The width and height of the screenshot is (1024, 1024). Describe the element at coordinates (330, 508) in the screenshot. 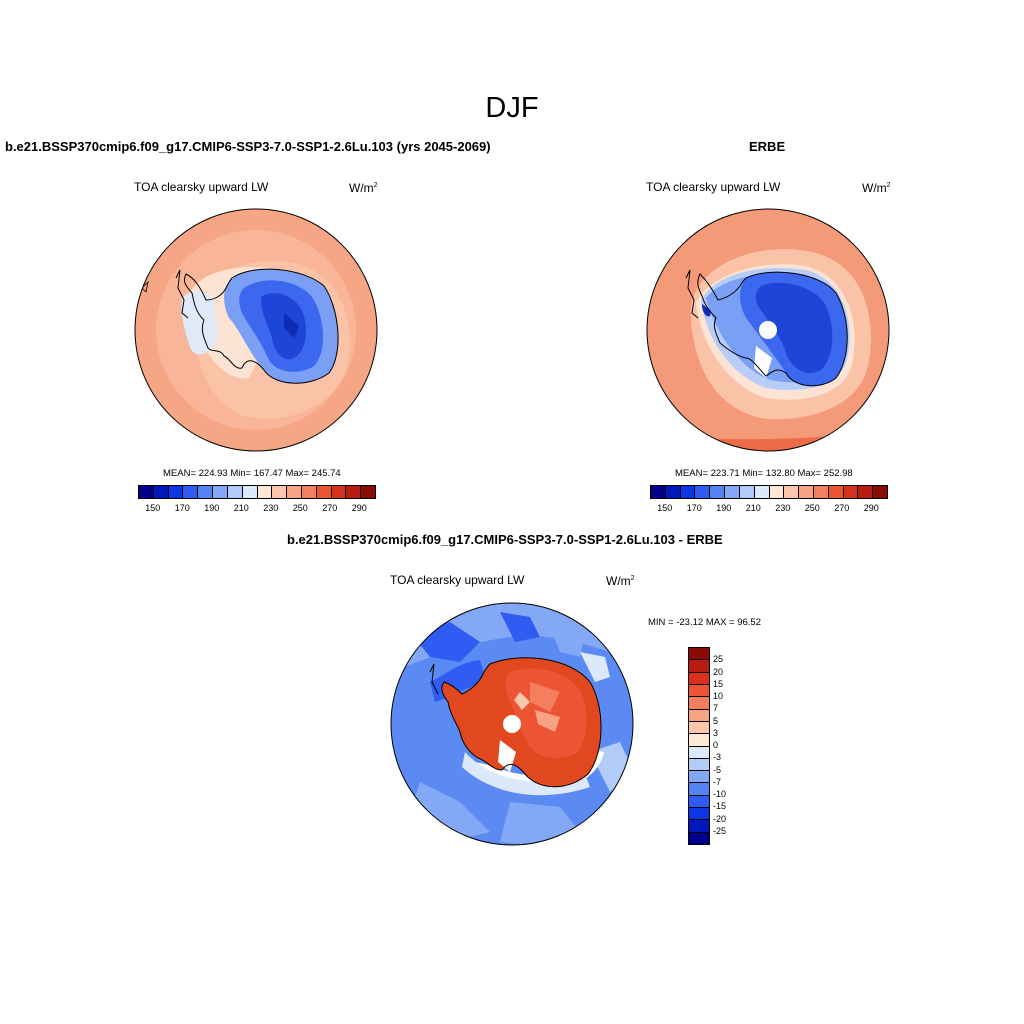

I see `model-colorbar-tick-label: 270` at that location.